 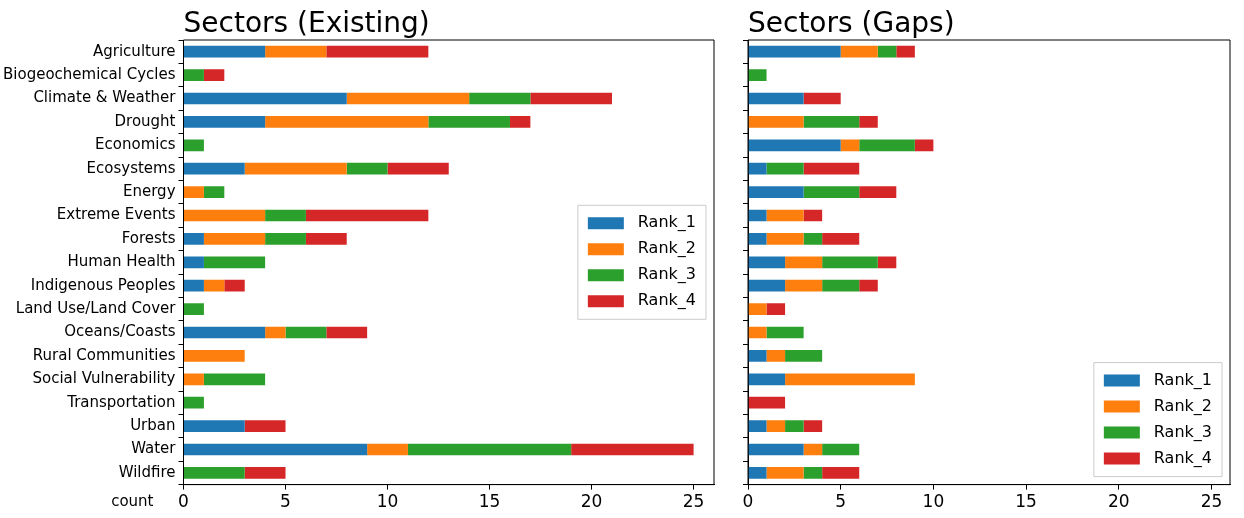 What do you see at coordinates (121, 261) in the screenshot?
I see `y-tick-label: Human Health` at bounding box center [121, 261].